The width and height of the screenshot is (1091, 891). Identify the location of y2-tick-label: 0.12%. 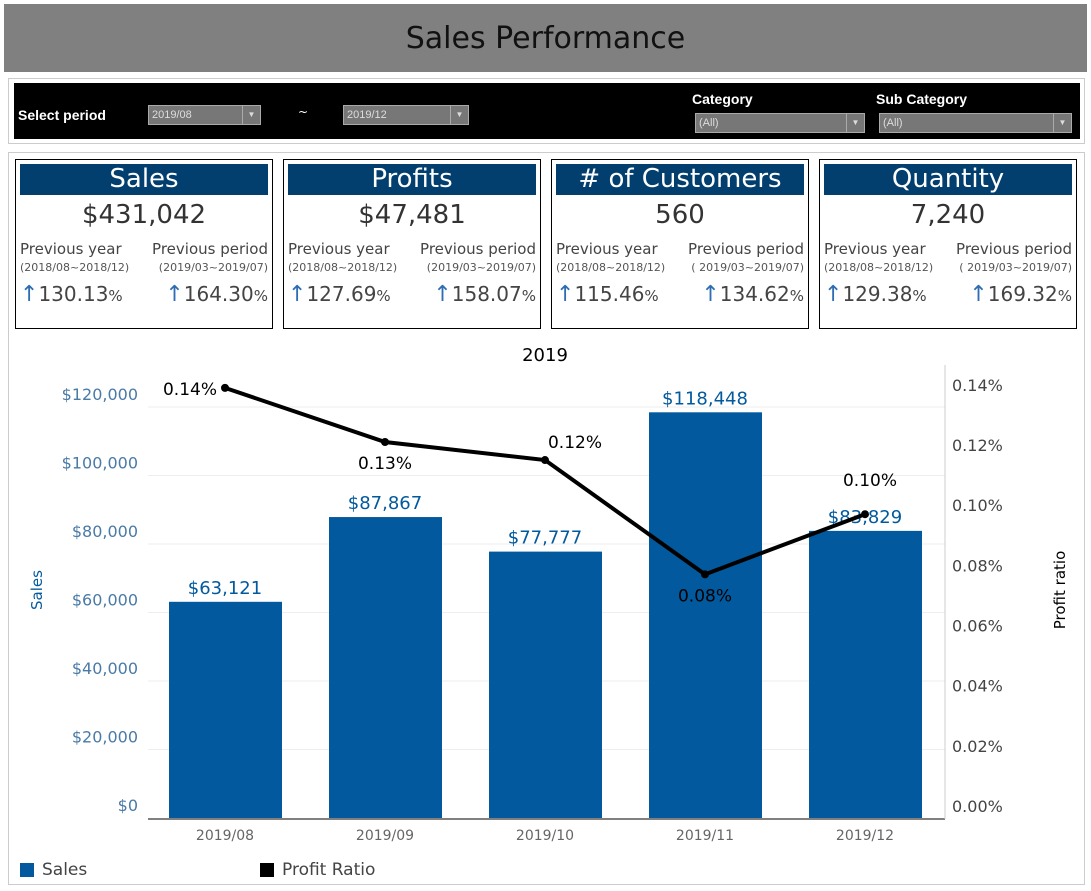
(977, 445).